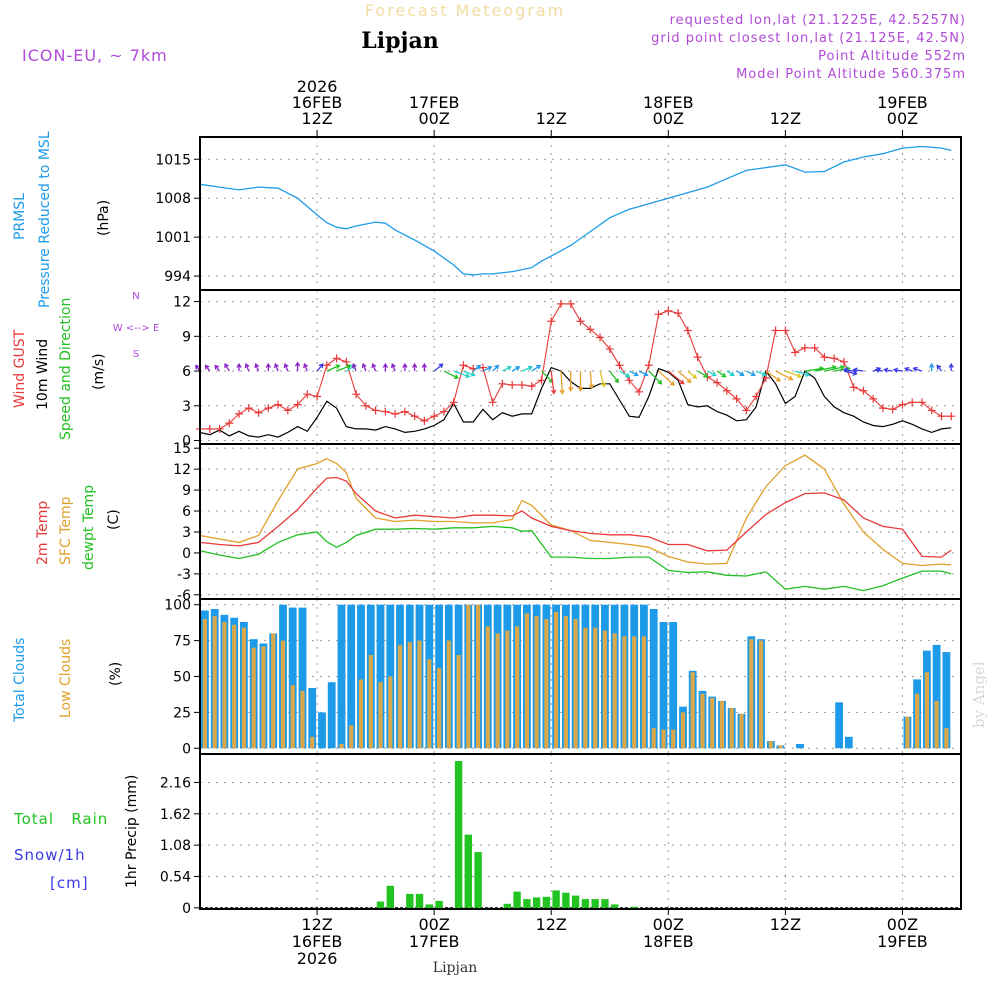 The width and height of the screenshot is (1000, 1004). I want to click on bottom-time-label: 16FEB, so click(317, 941).